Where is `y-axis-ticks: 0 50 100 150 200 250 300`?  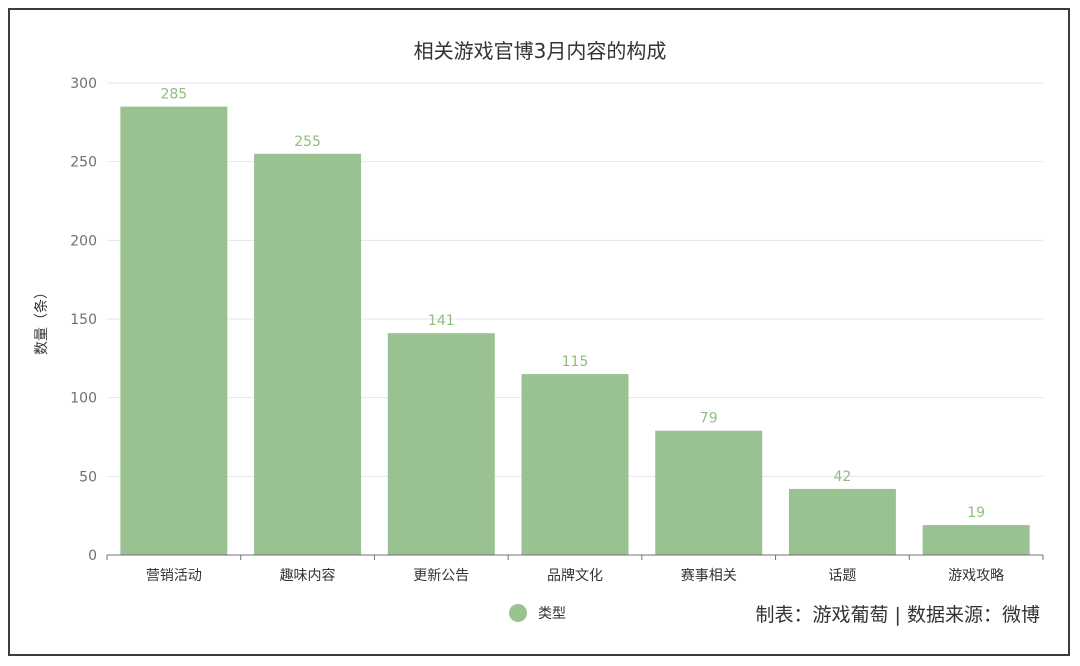 y-axis-ticks: 0 50 100 150 200 250 300 is located at coordinates (83, 320).